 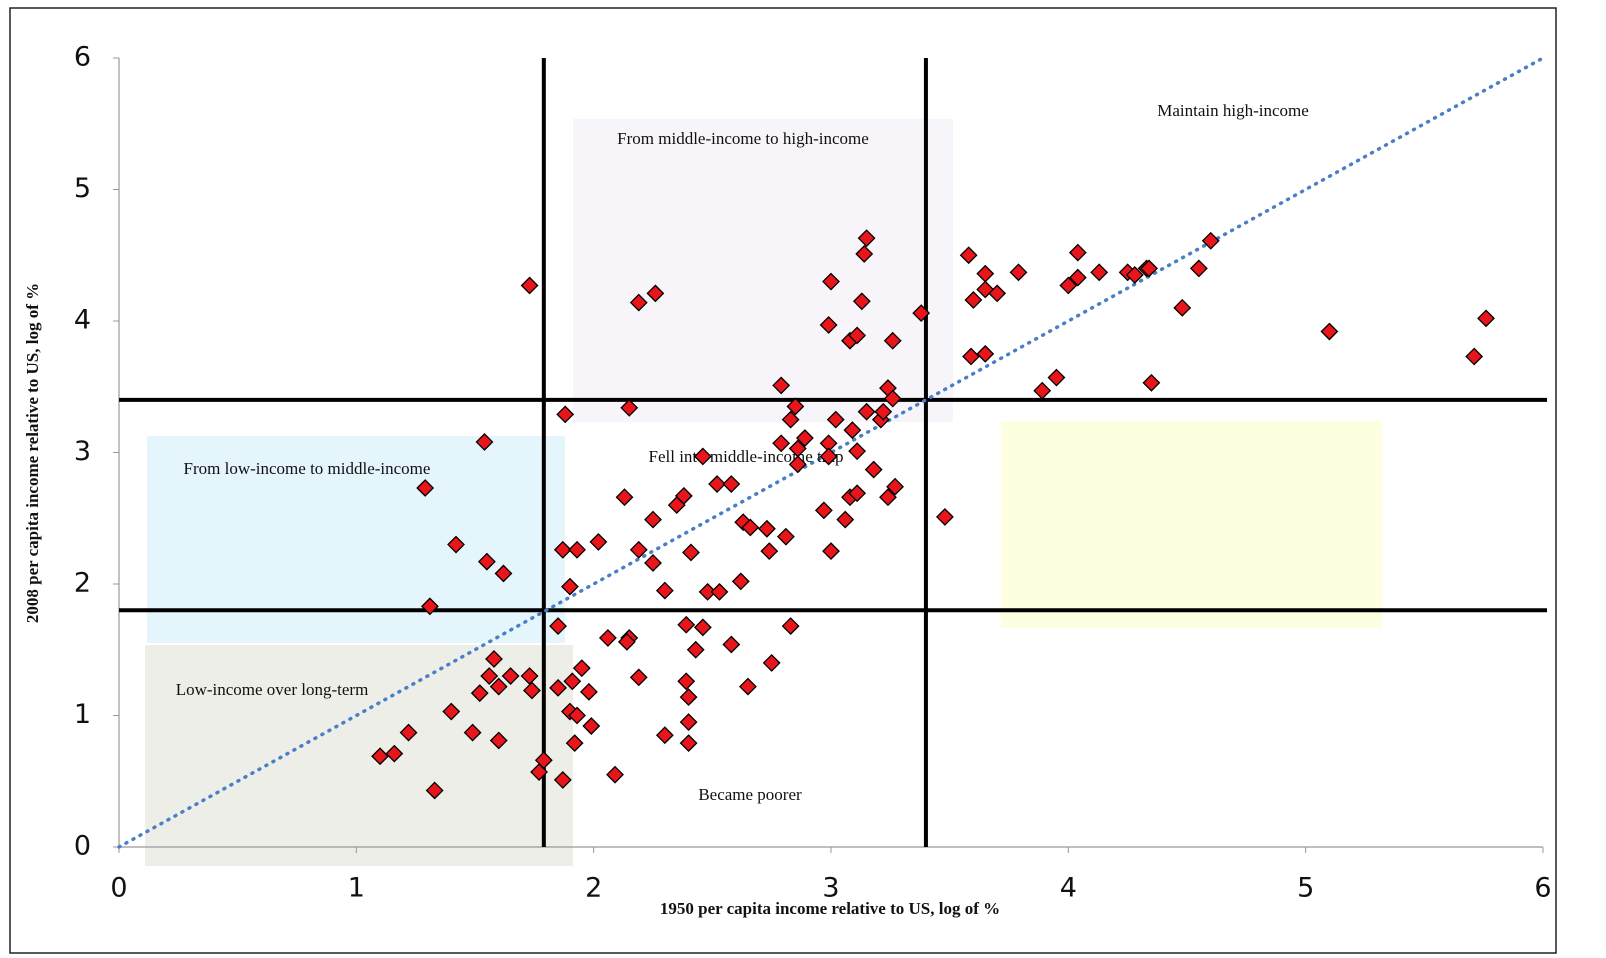 I want to click on y-tick-label: 4, so click(x=82, y=320).